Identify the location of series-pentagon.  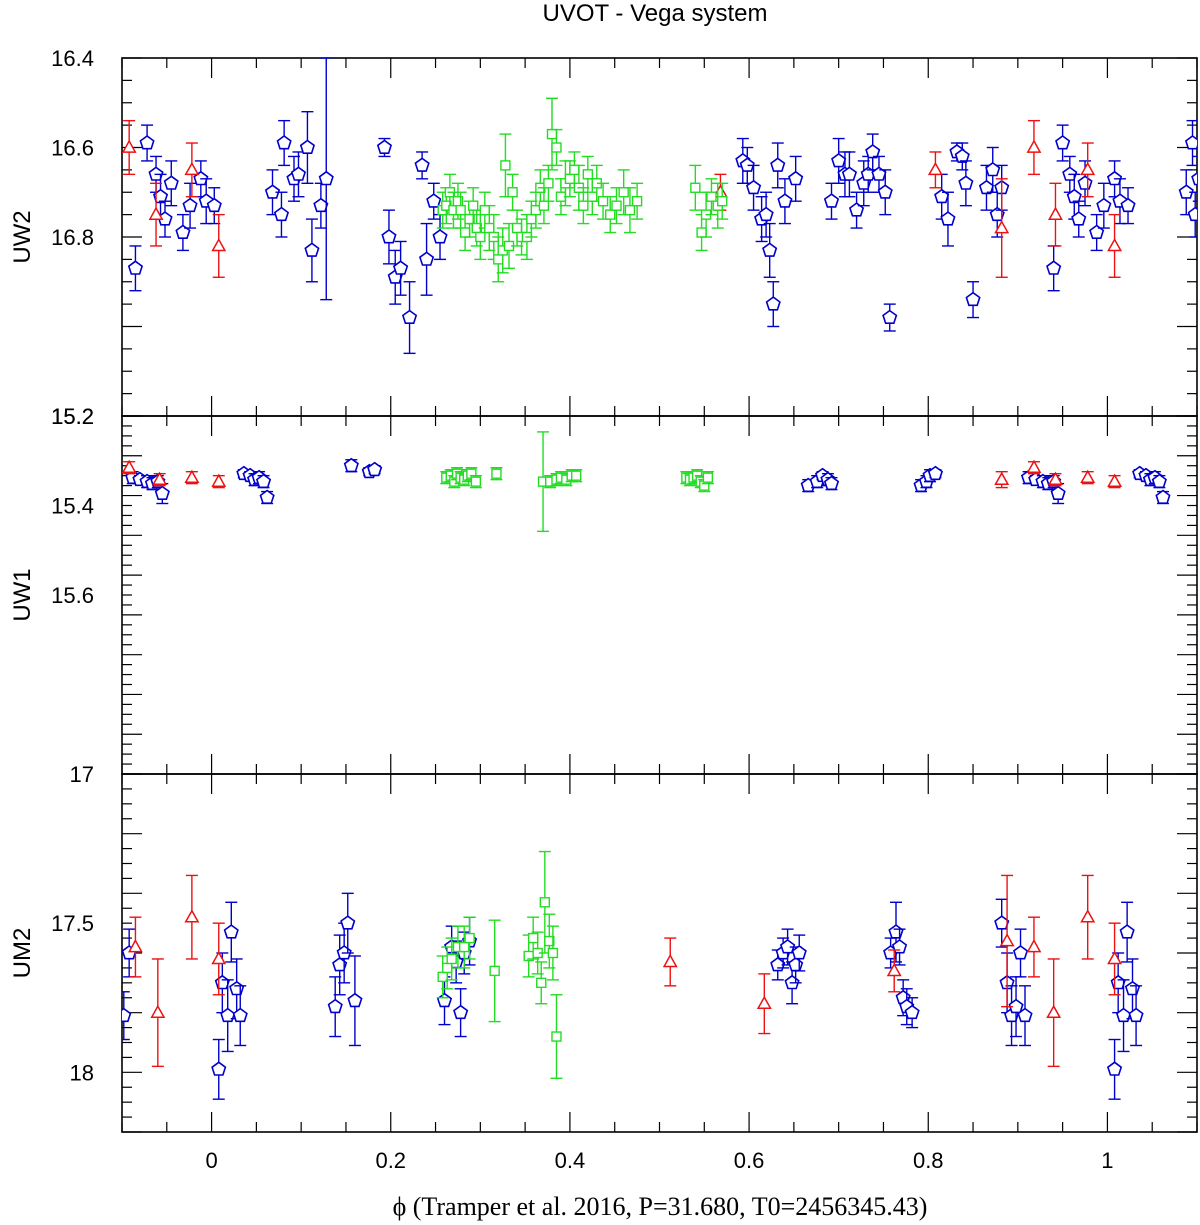
(633, 996).